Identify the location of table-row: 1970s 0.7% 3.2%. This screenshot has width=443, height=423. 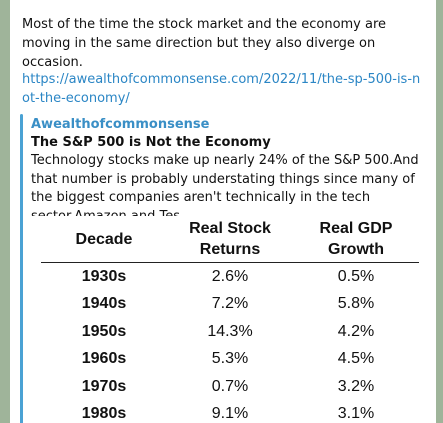
(230, 387).